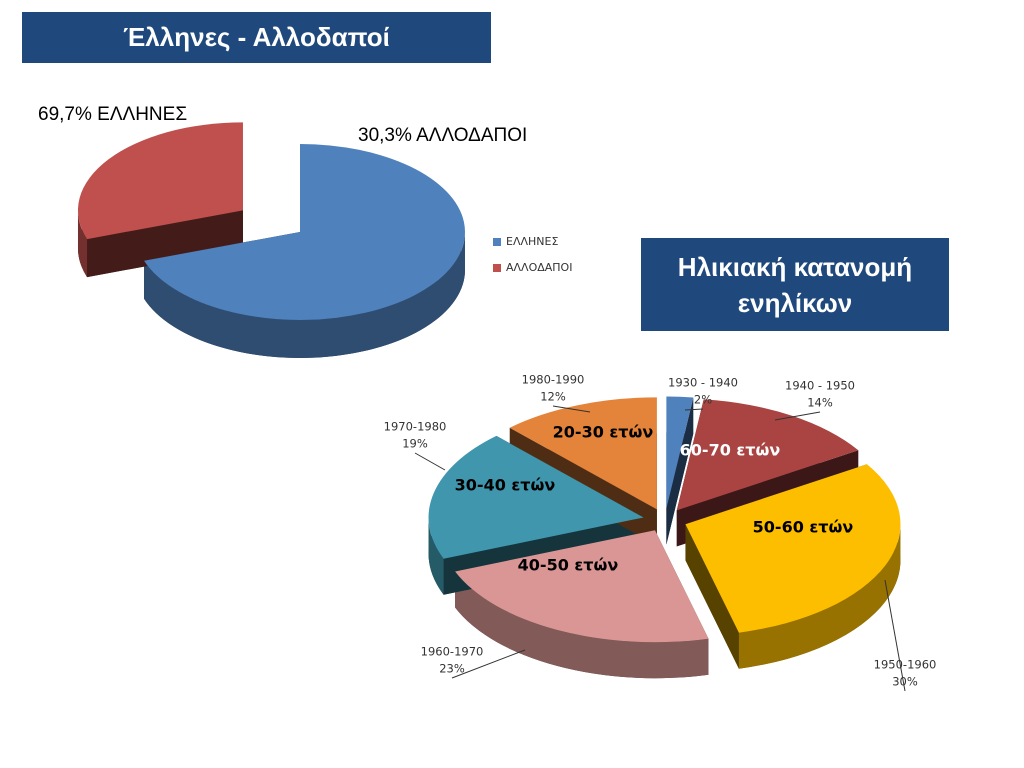 The width and height of the screenshot is (1024, 768). Describe the element at coordinates (553, 397) in the screenshot. I see `data-label: 12%` at that location.